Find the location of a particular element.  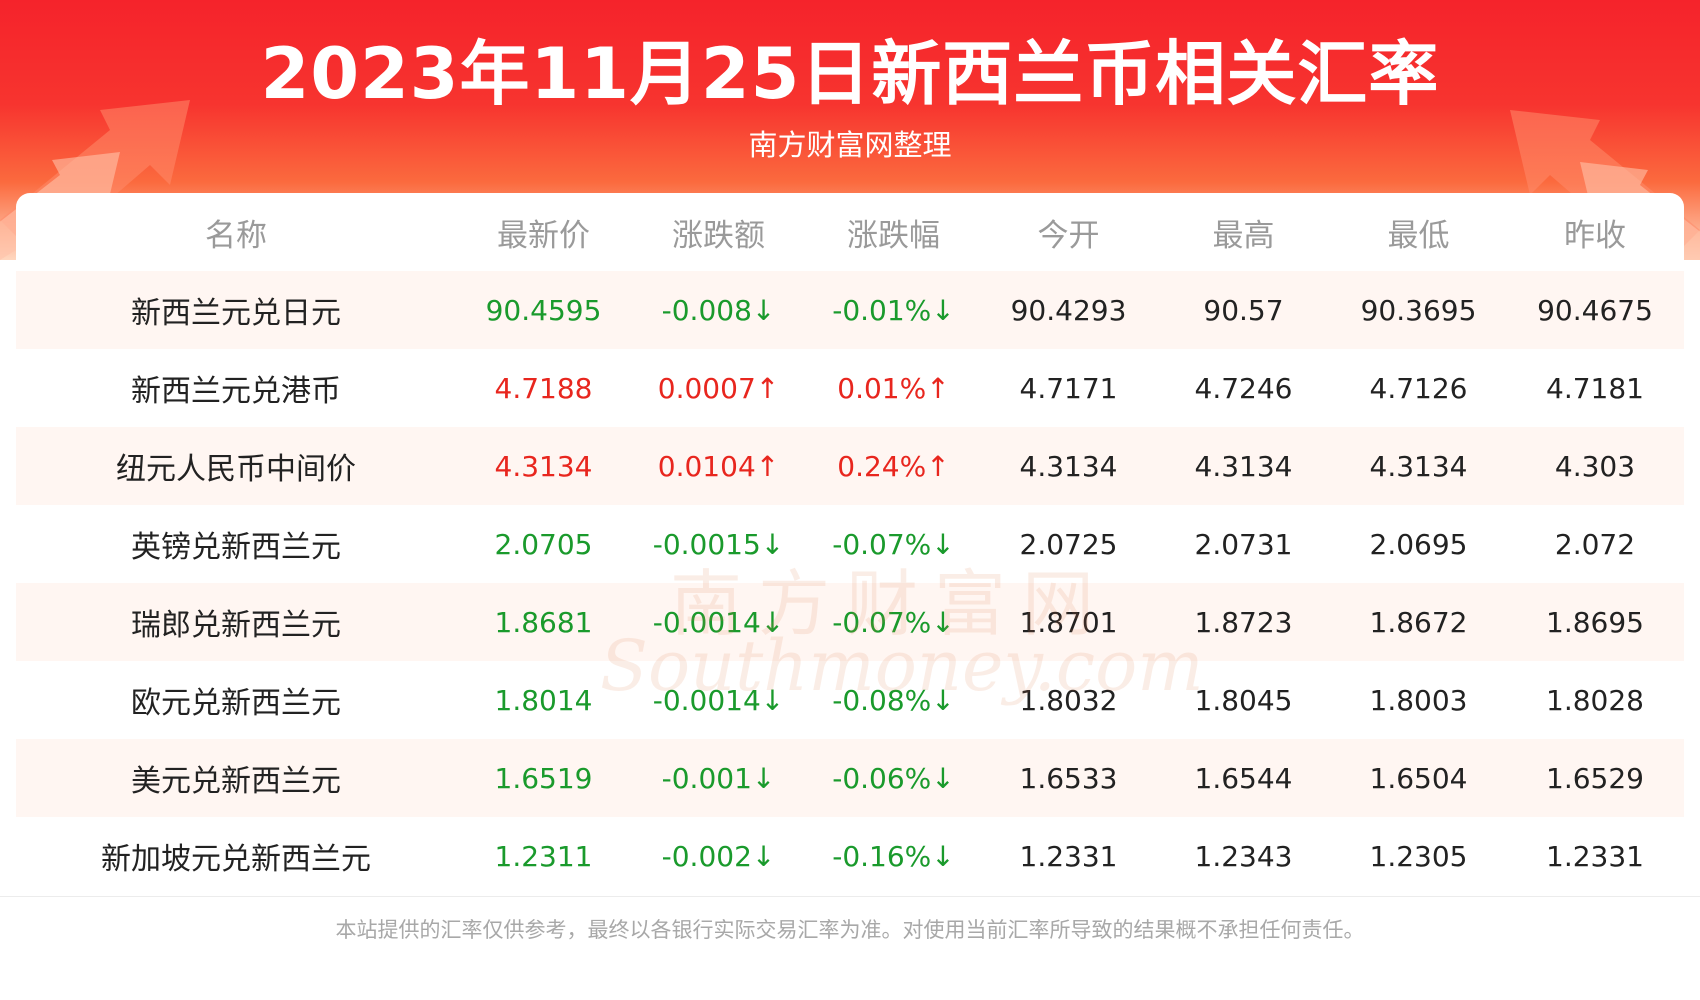

row-name: 欧元兑新西兰元 is located at coordinates (236, 703).